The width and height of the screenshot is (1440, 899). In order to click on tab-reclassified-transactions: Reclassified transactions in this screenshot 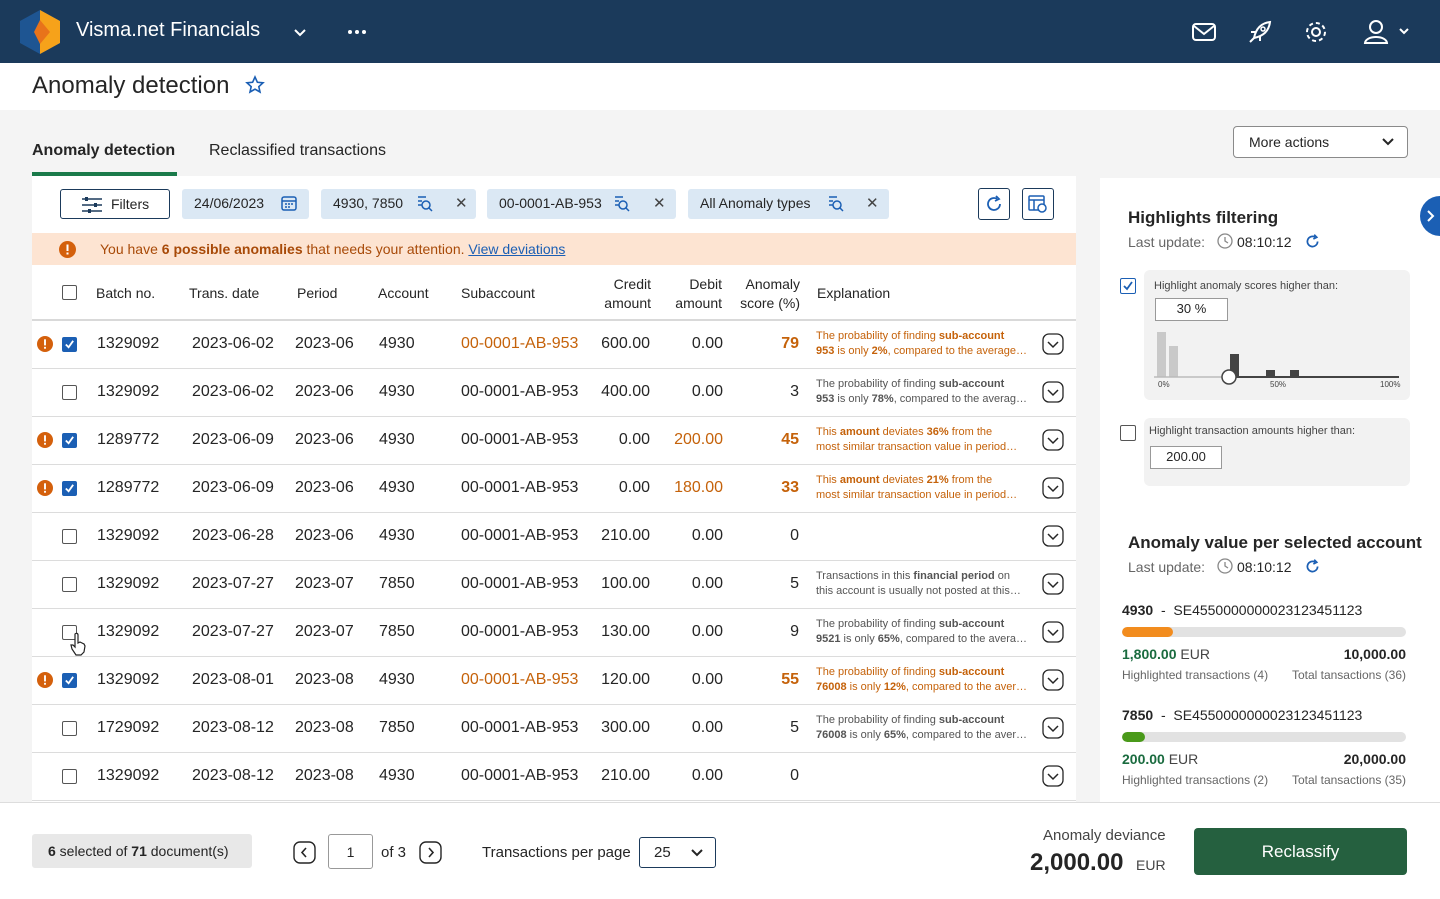, I will do `click(297, 150)`.